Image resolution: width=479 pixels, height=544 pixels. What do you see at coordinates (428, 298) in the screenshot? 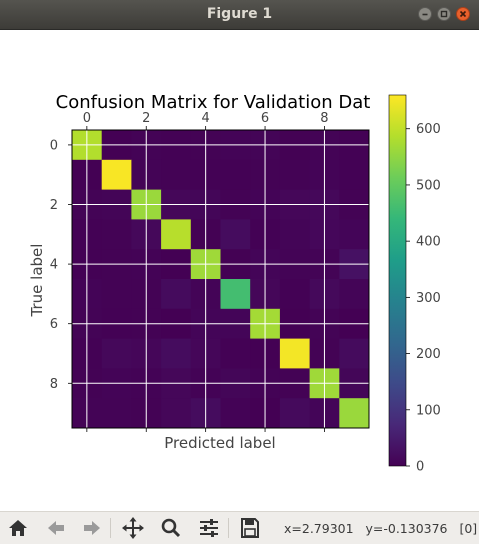
I see `colorbar-tick-label: 300` at bounding box center [428, 298].